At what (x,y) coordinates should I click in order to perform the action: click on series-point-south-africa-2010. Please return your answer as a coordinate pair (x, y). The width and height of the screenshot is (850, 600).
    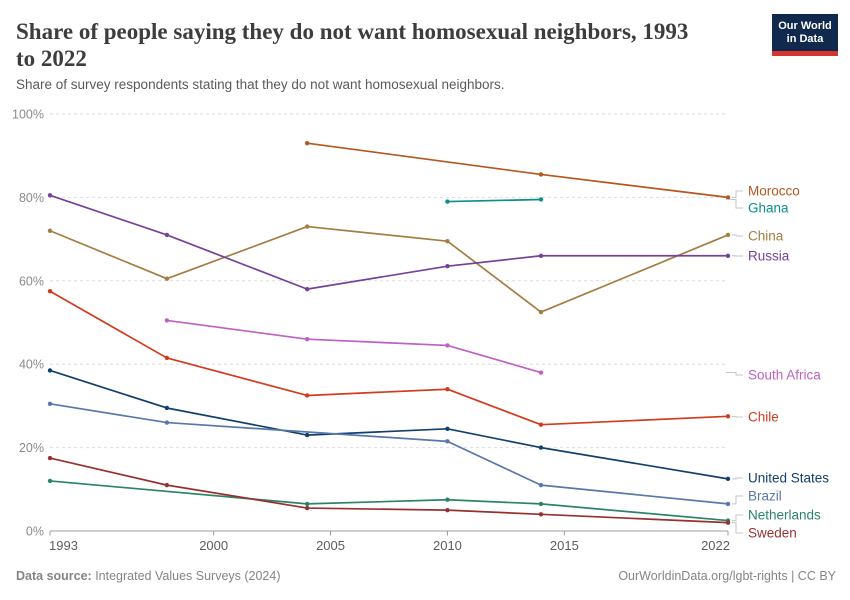
    Looking at the image, I should click on (447, 345).